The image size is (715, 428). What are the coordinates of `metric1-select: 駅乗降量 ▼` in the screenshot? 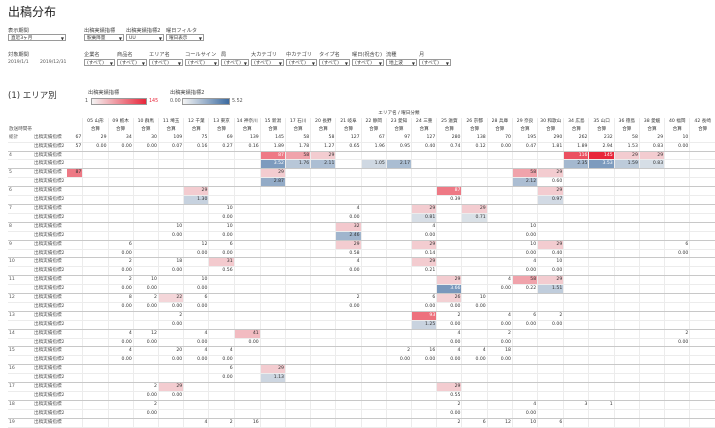 It's located at (104, 37).